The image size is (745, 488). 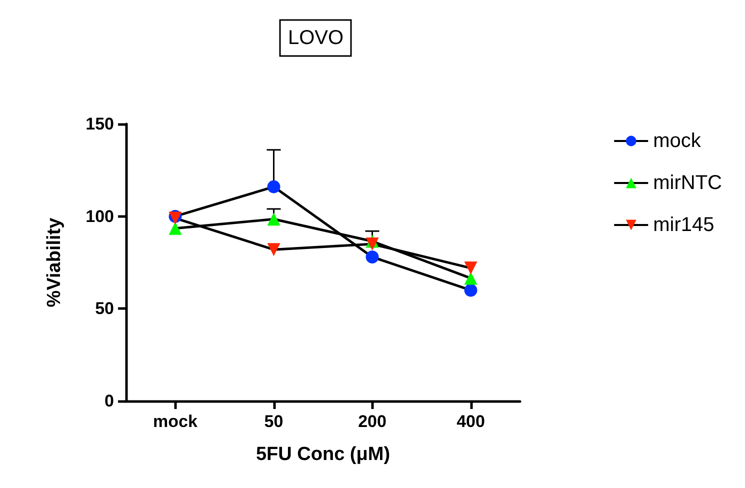 What do you see at coordinates (104, 308) in the screenshot?
I see `y-tick-label: 50` at bounding box center [104, 308].